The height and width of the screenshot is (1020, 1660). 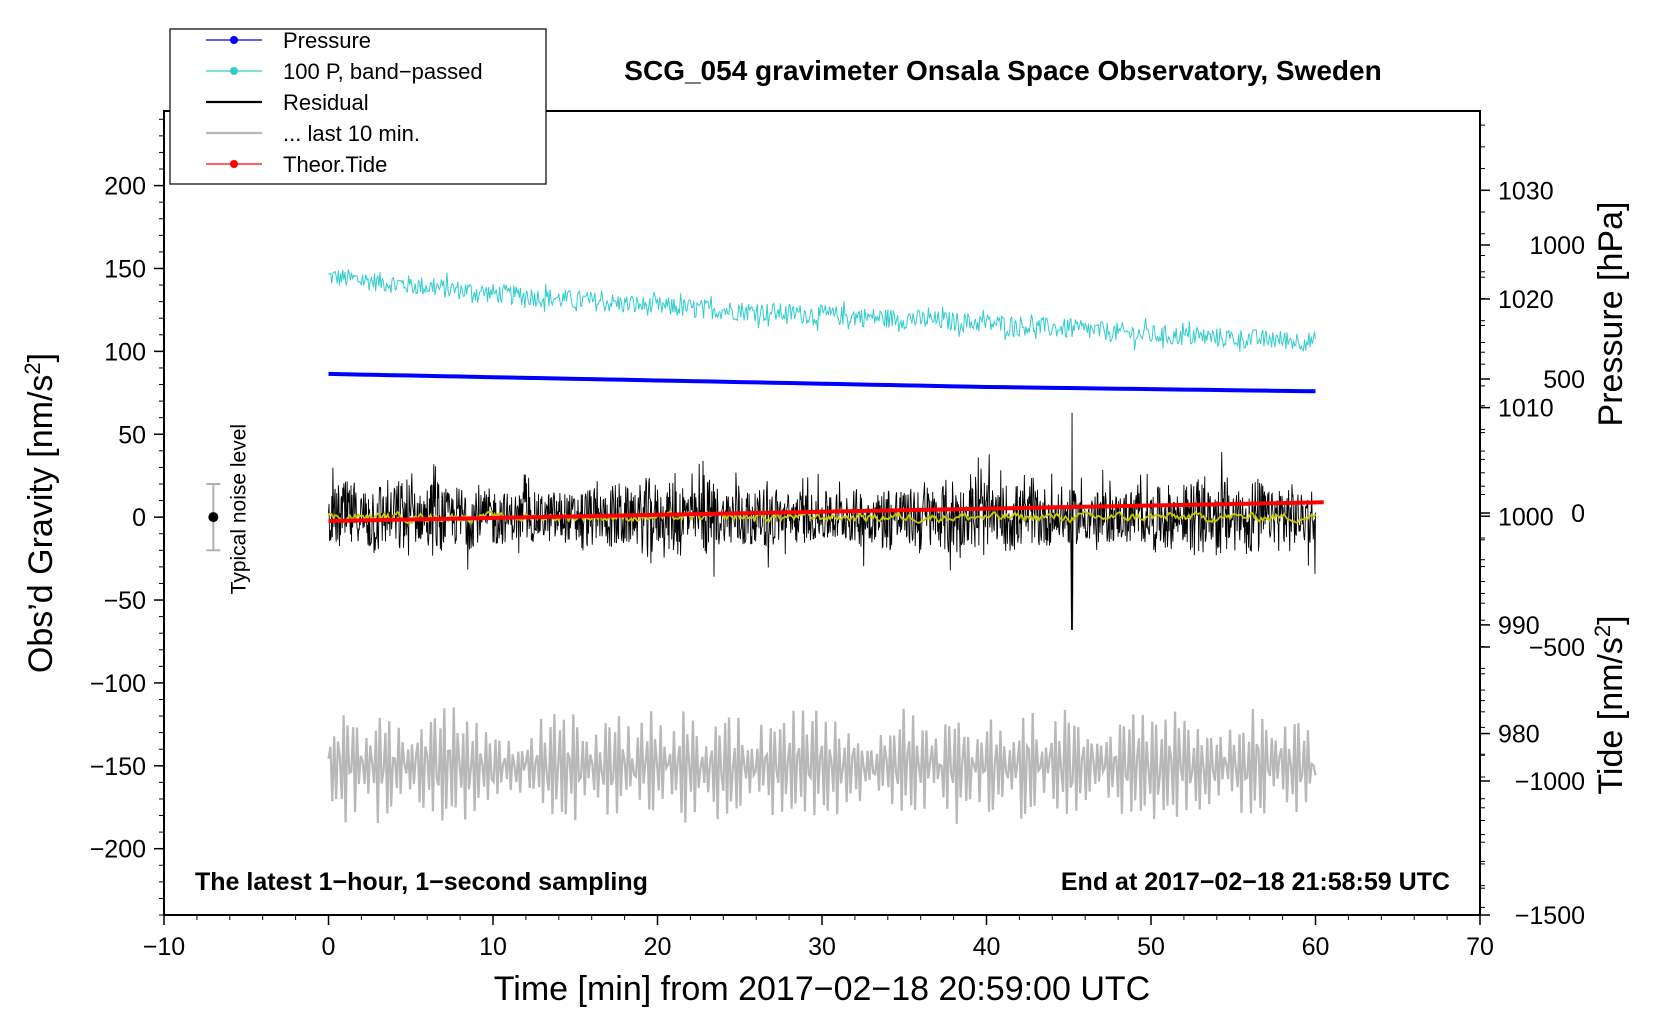 I want to click on series-pressure-bandpassed, so click(x=822, y=310).